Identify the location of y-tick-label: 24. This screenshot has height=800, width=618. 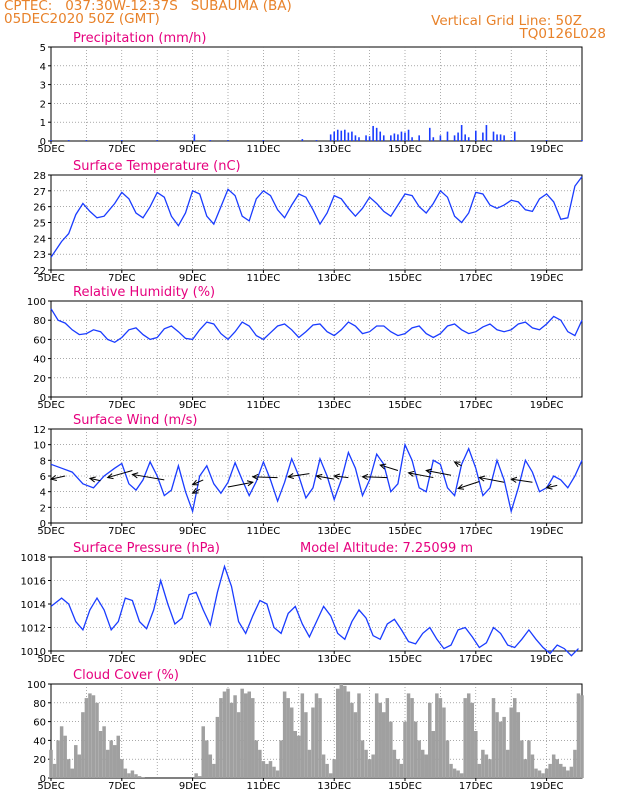
(39, 239).